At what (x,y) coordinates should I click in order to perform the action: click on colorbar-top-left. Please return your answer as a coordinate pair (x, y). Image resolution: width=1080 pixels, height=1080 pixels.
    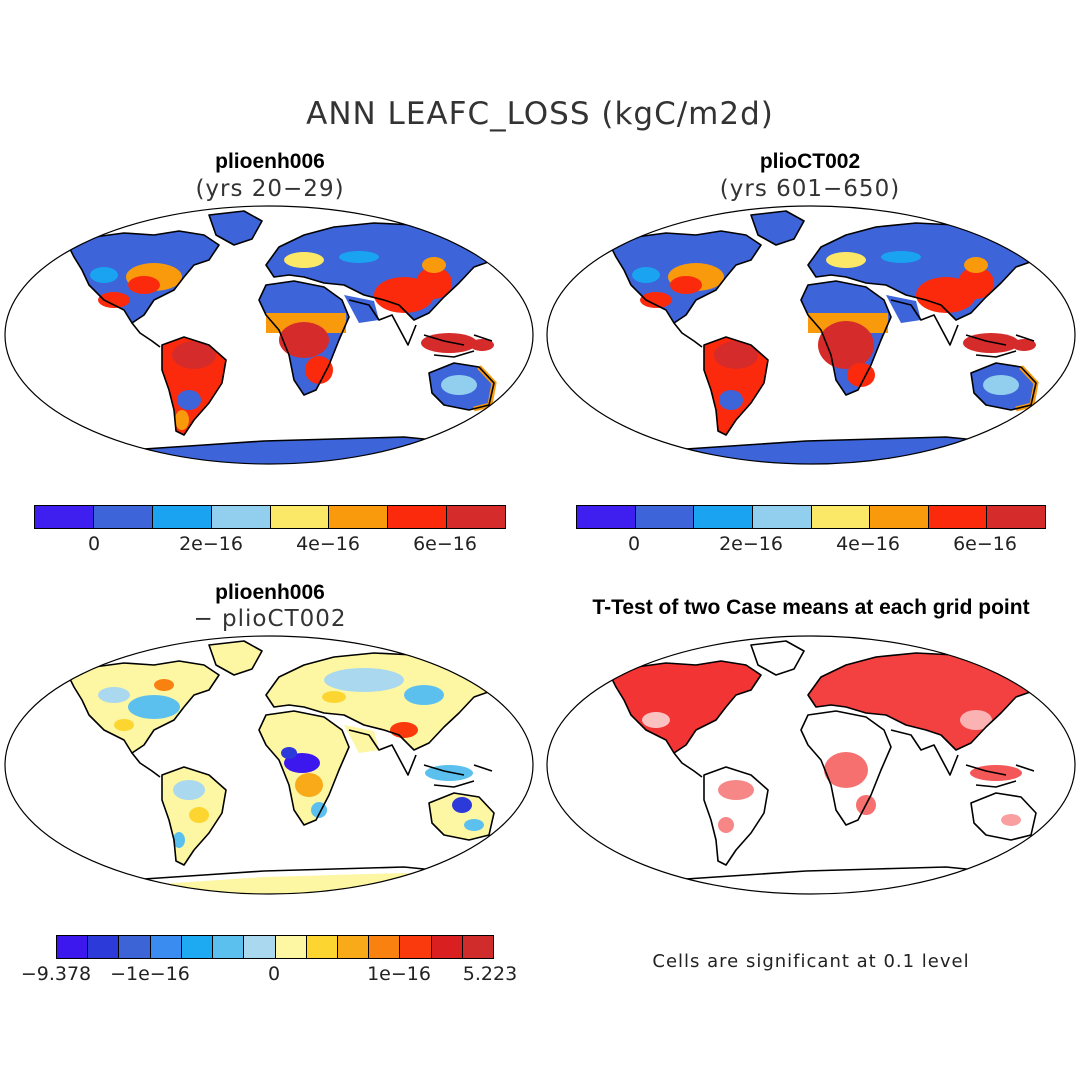
    Looking at the image, I should click on (270, 517).